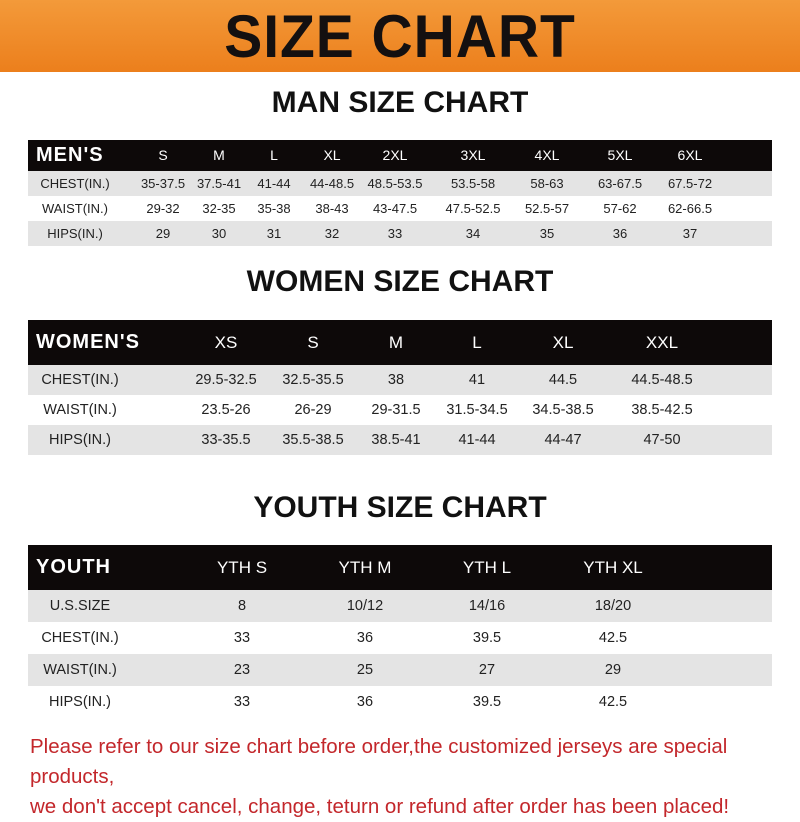 The width and height of the screenshot is (800, 822). I want to click on table-cell: 42.5, so click(613, 638).